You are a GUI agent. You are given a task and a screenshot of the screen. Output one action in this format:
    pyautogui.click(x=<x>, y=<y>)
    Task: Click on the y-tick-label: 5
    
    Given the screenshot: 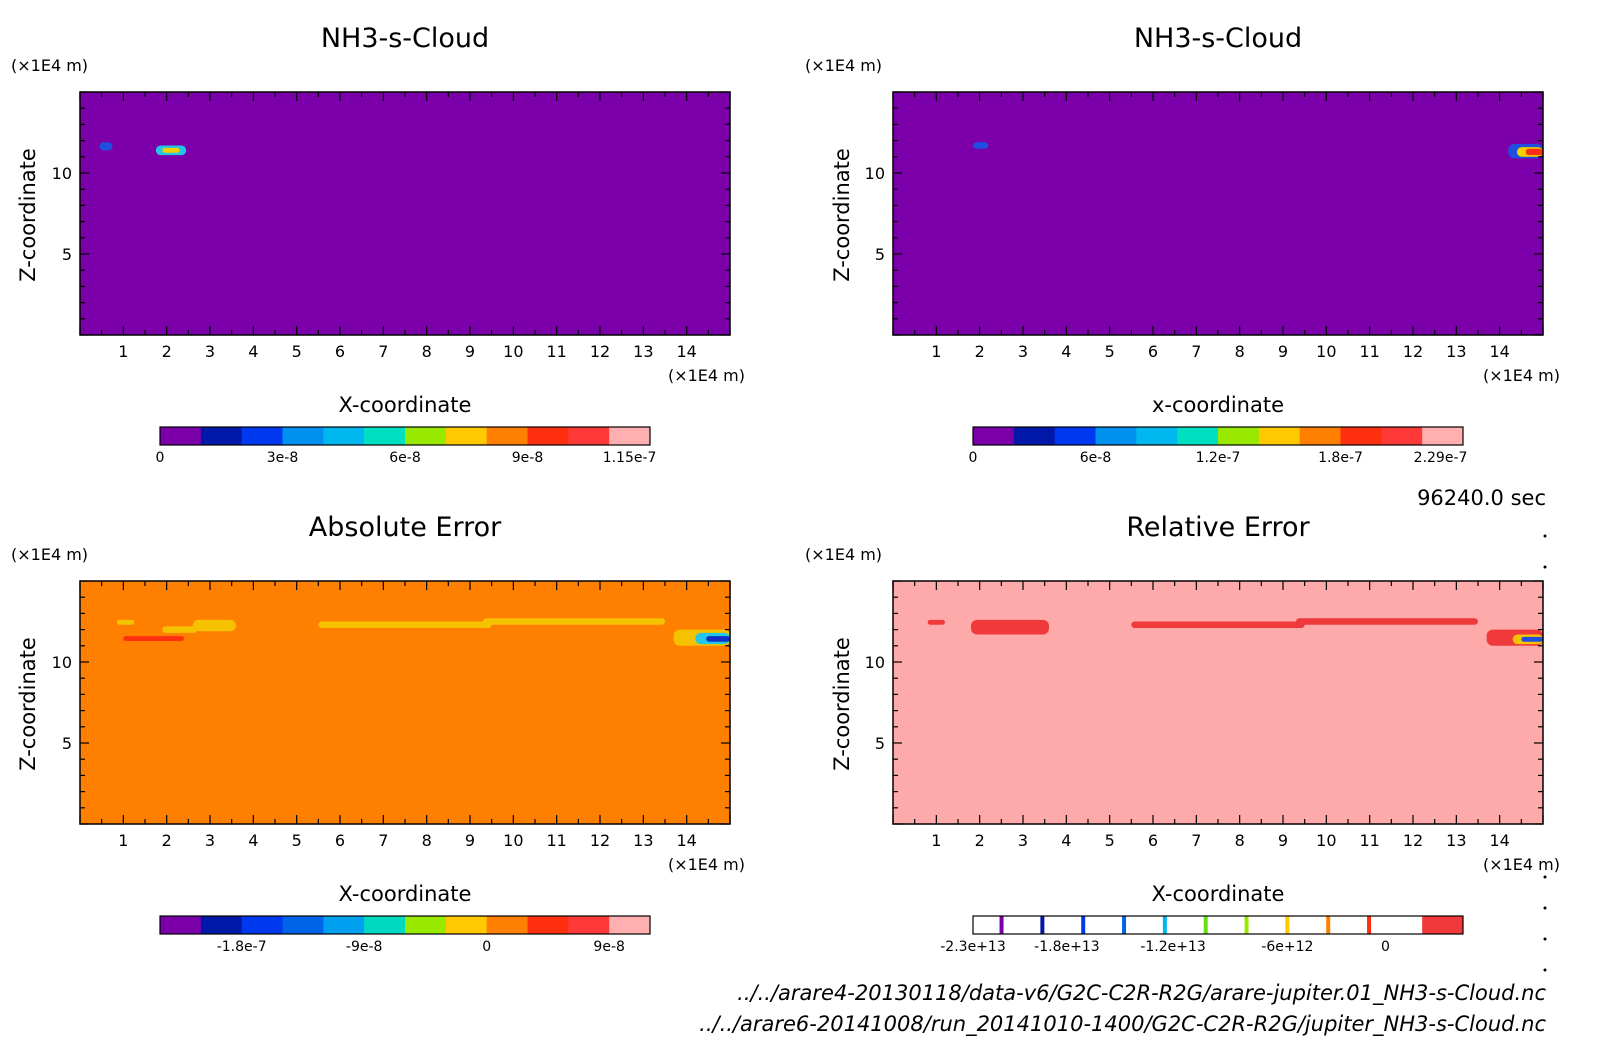 What is the action you would take?
    pyautogui.click(x=880, y=743)
    